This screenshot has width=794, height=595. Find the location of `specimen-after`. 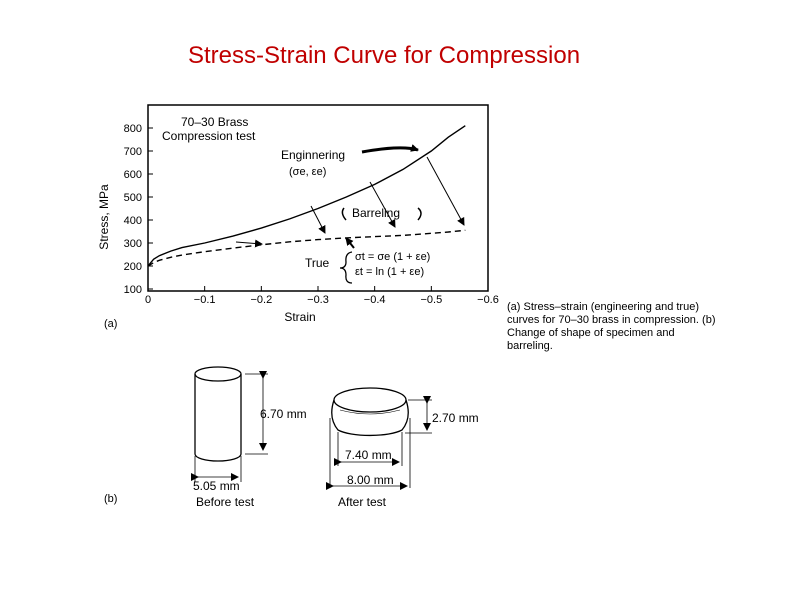

specimen-after is located at coordinates (379, 438).